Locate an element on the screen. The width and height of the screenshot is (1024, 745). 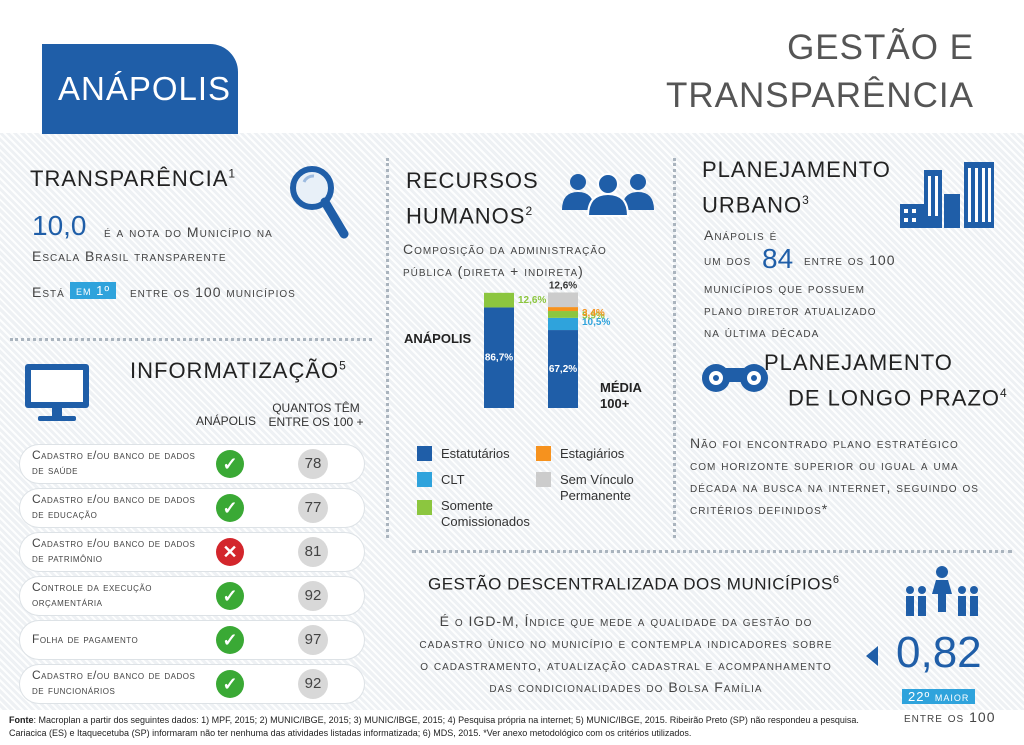
legend-clt: CLT is located at coordinates (453, 479).